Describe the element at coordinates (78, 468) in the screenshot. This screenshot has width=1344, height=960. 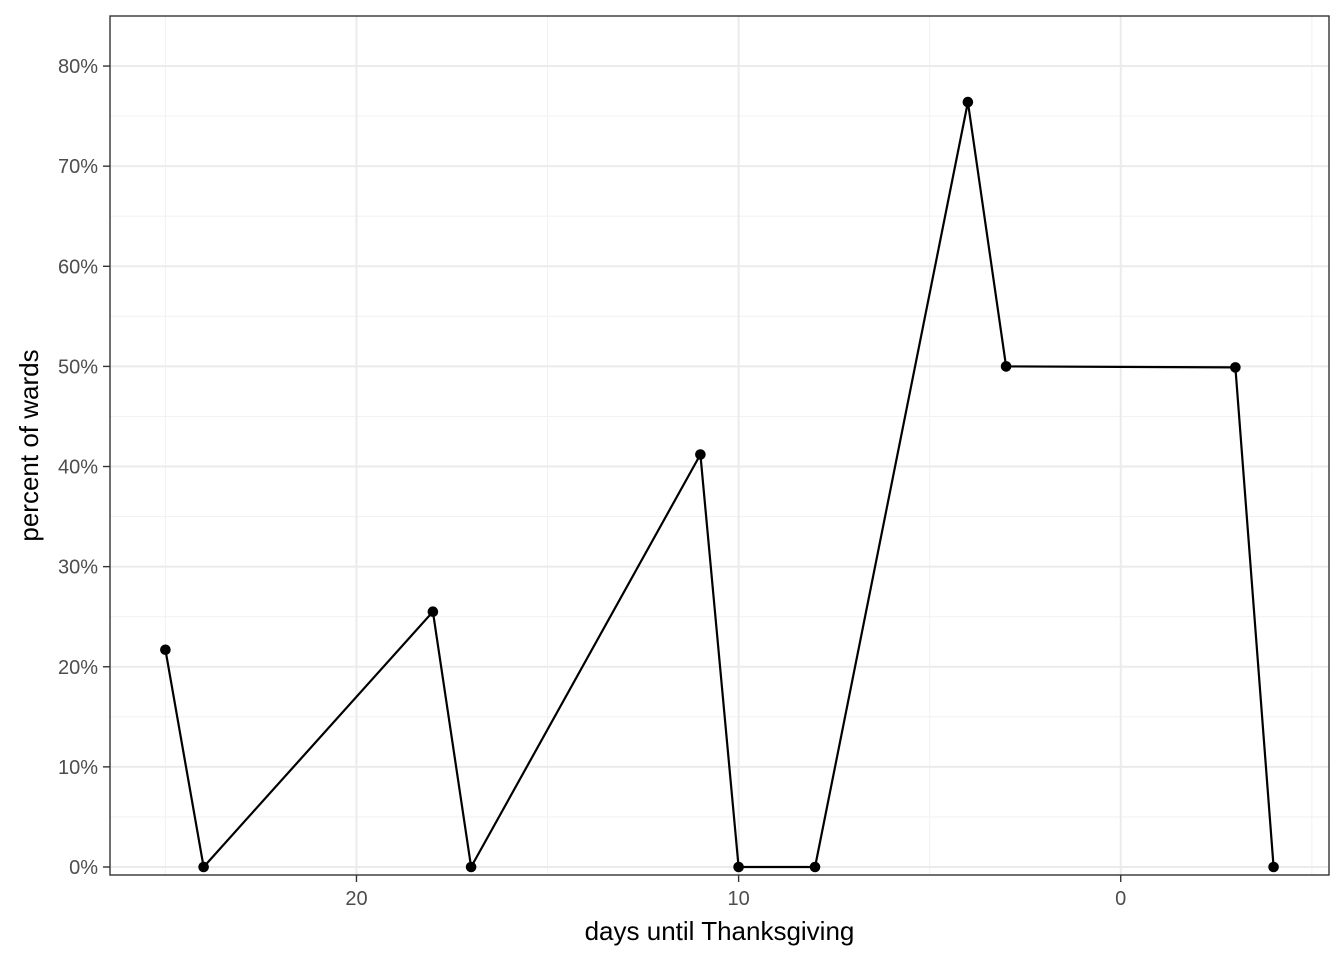
I see `y-tick-label: 40%` at that location.